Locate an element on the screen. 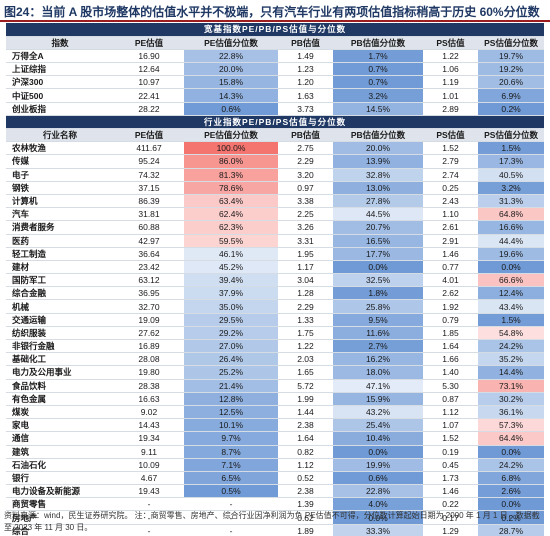 The width and height of the screenshot is (550, 536). industry-row: 非银行金融 16.89 27.0% 1.22 2.7% 1.64 24.2% is located at coordinates (275, 346).